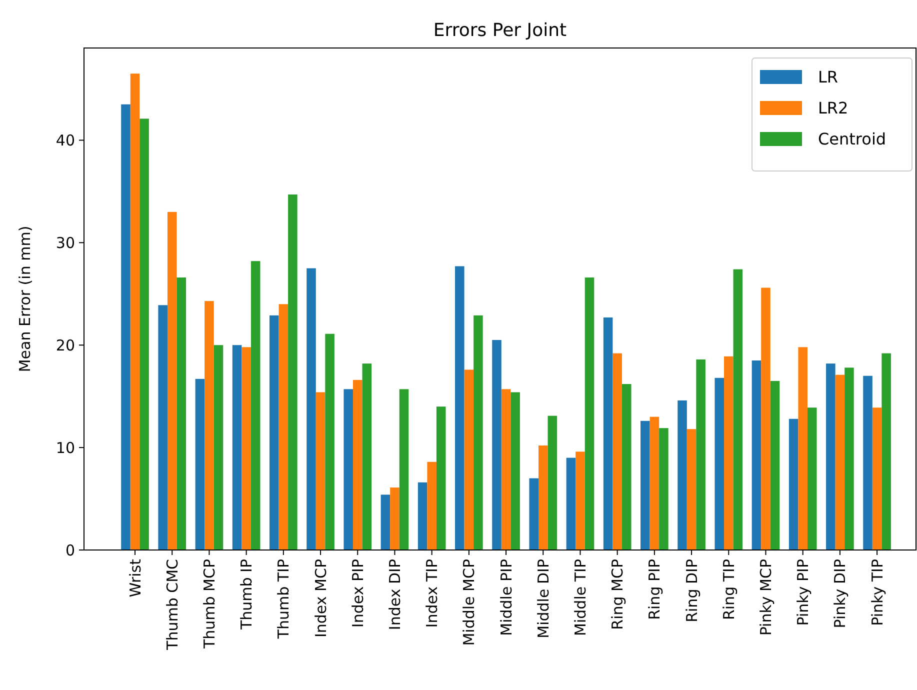 The image size is (917, 690). I want to click on legend-label: LR, so click(828, 77).